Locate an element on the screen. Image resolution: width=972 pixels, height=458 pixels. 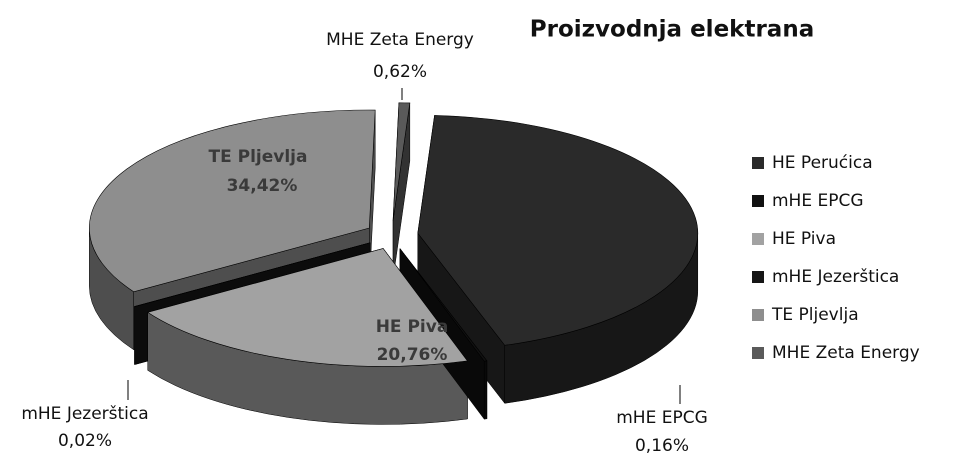
legend-label: HE Perućica is located at coordinates (822, 163).